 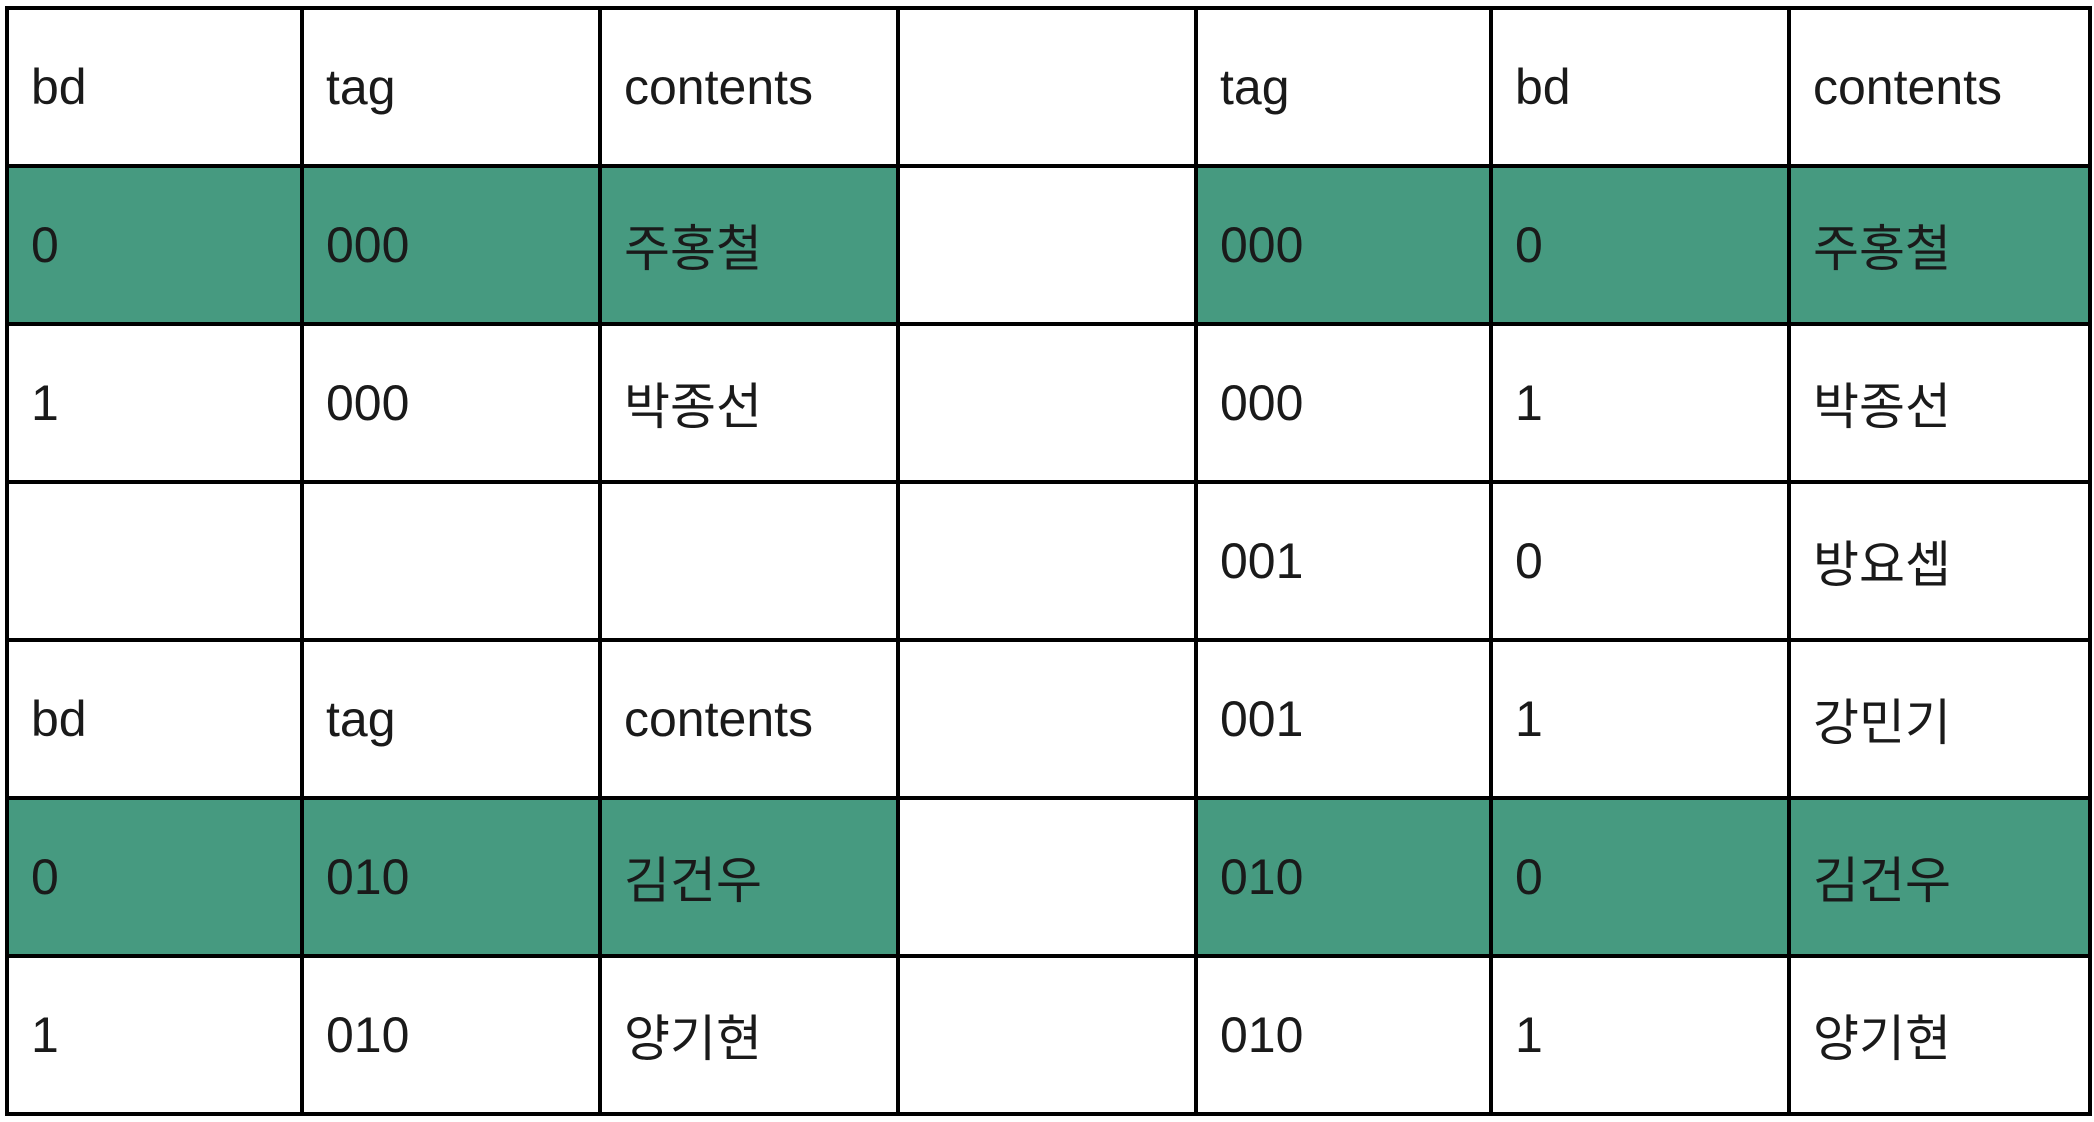 I want to click on right-cell-contents: 김건우, so click(x=1939, y=877).